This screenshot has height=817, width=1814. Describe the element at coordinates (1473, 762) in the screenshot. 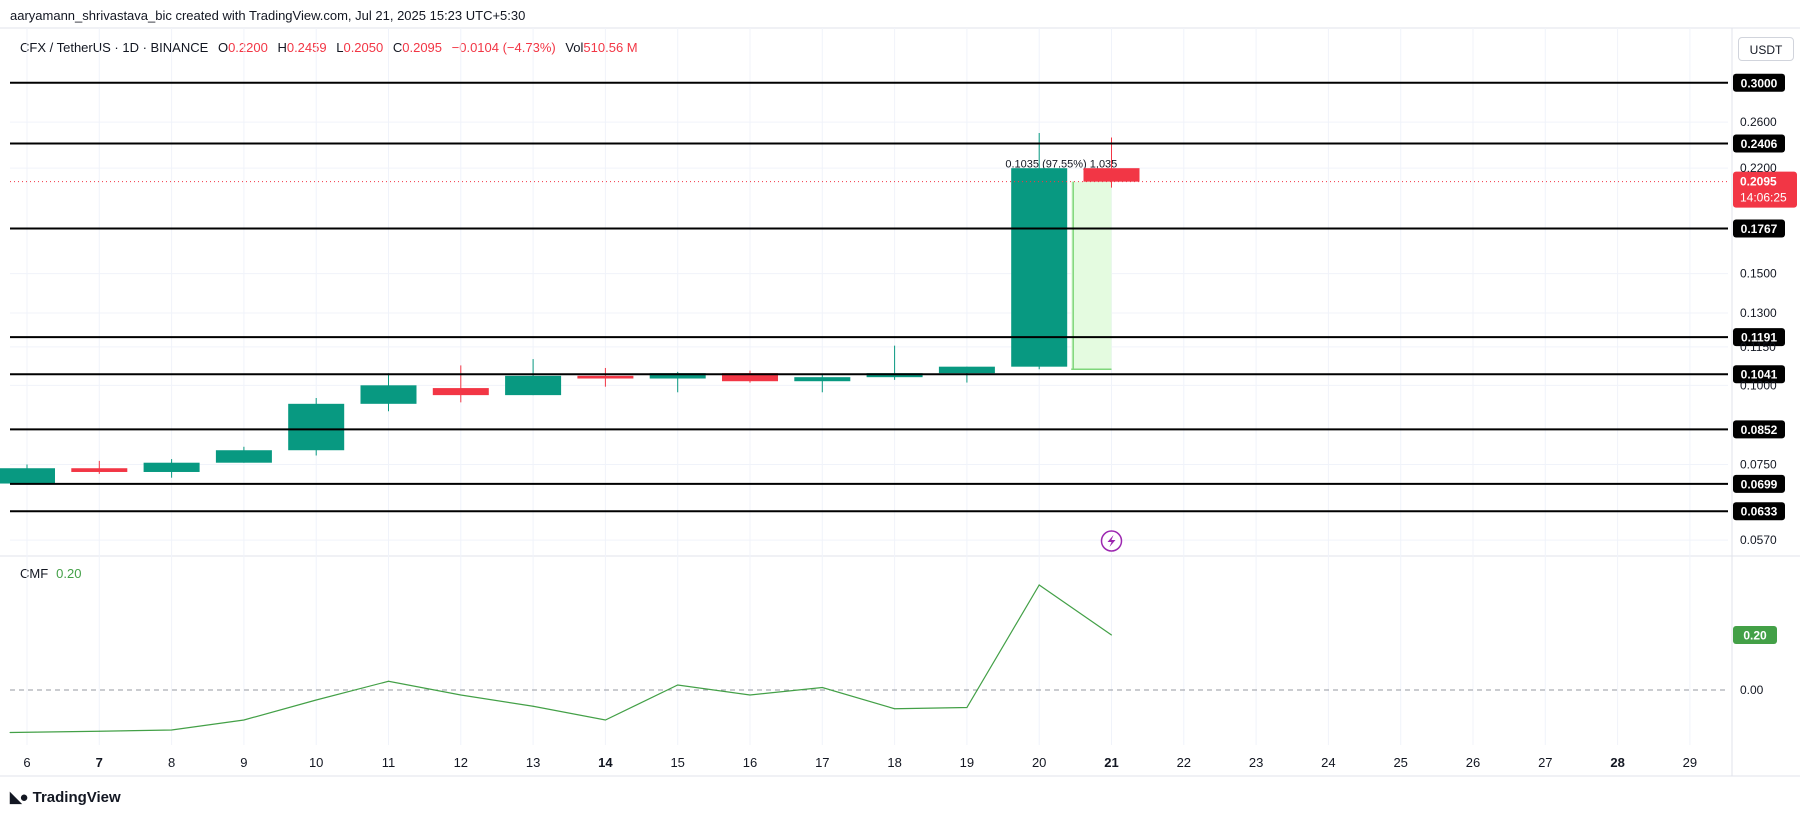

I see `time-tick-label: 26` at that location.